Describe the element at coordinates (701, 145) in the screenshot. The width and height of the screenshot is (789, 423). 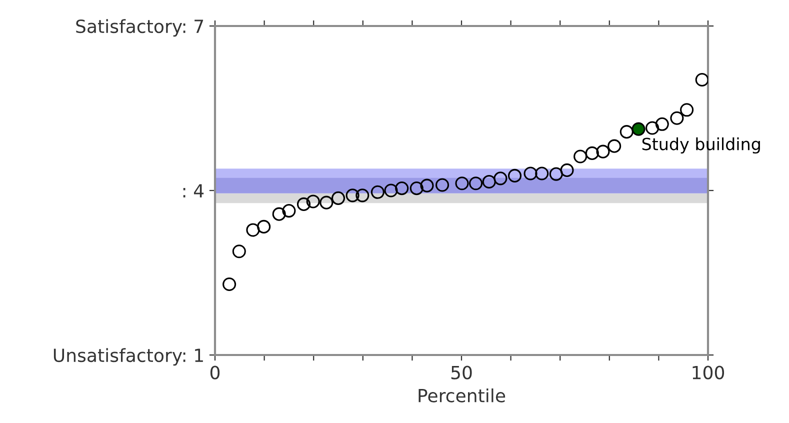
I see `annotation: Study building` at that location.